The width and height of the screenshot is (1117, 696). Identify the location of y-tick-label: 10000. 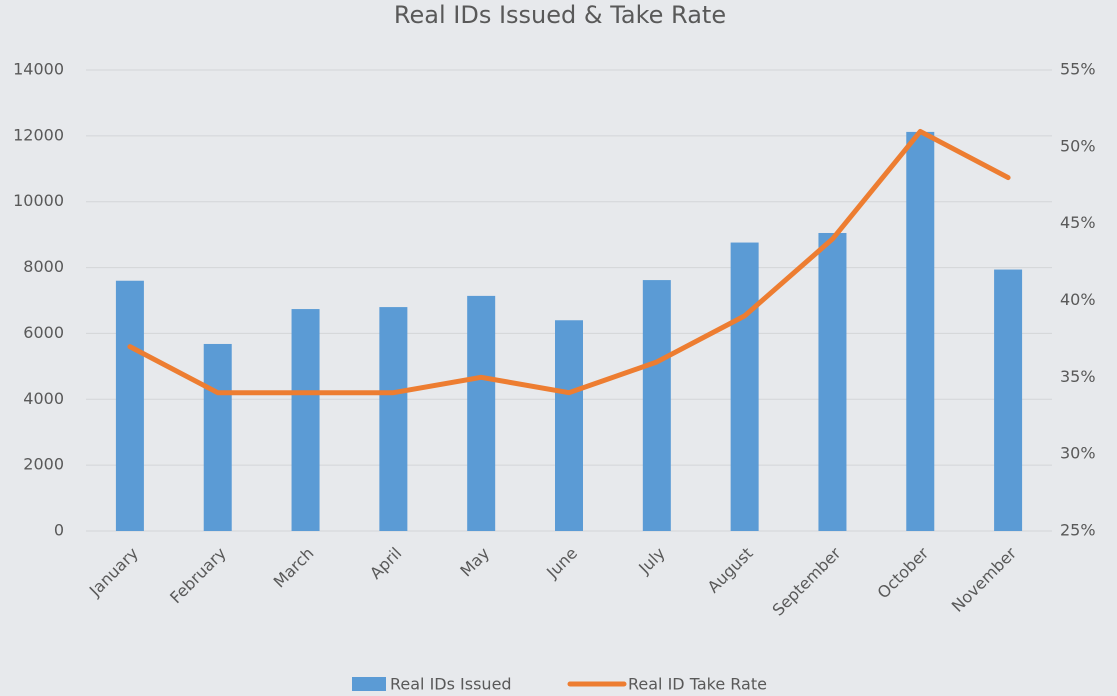
(38, 200).